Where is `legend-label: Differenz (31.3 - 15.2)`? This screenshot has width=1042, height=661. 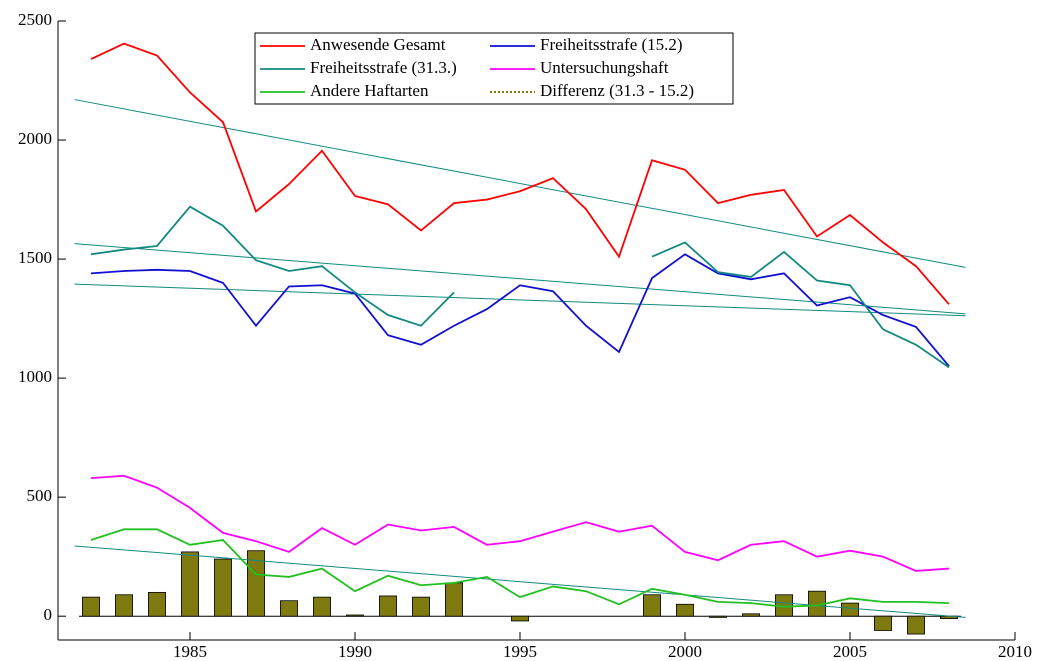
legend-label: Differenz (31.3 - 15.2) is located at coordinates (617, 90).